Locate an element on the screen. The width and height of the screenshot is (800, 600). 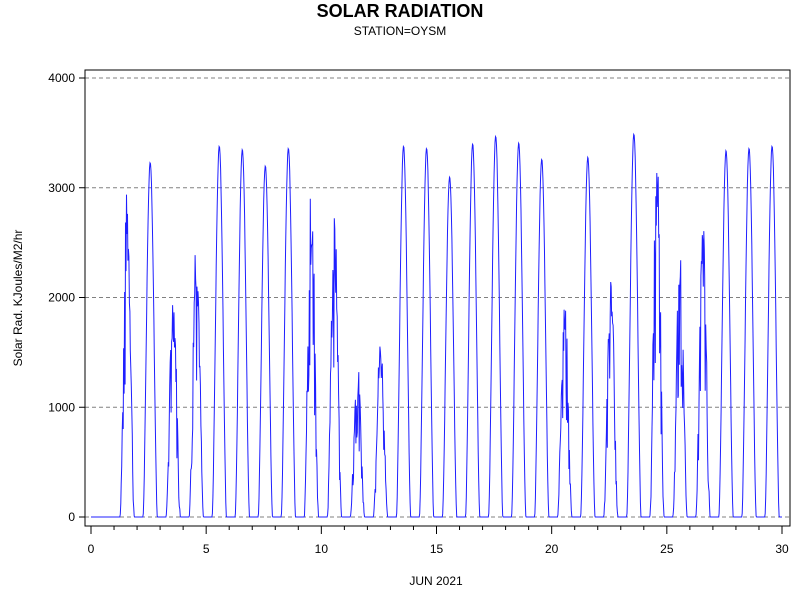
x-axis-label: JUN 2021 is located at coordinates (436, 581).